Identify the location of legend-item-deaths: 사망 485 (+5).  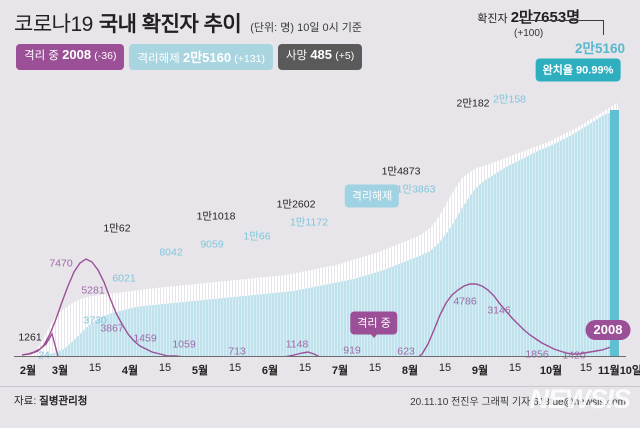
(320, 57).